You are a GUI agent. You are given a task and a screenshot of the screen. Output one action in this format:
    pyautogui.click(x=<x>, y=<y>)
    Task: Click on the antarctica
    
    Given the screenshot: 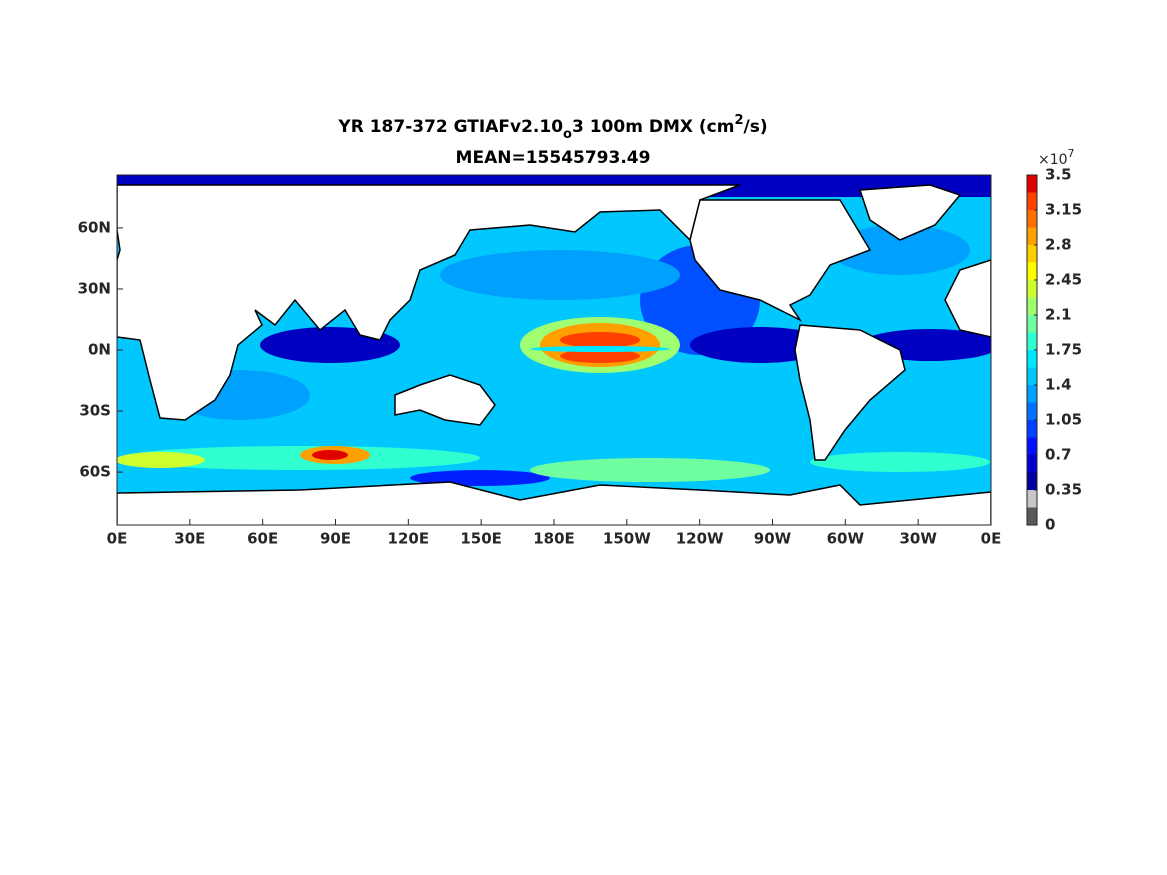 What is the action you would take?
    pyautogui.click(x=554, y=503)
    